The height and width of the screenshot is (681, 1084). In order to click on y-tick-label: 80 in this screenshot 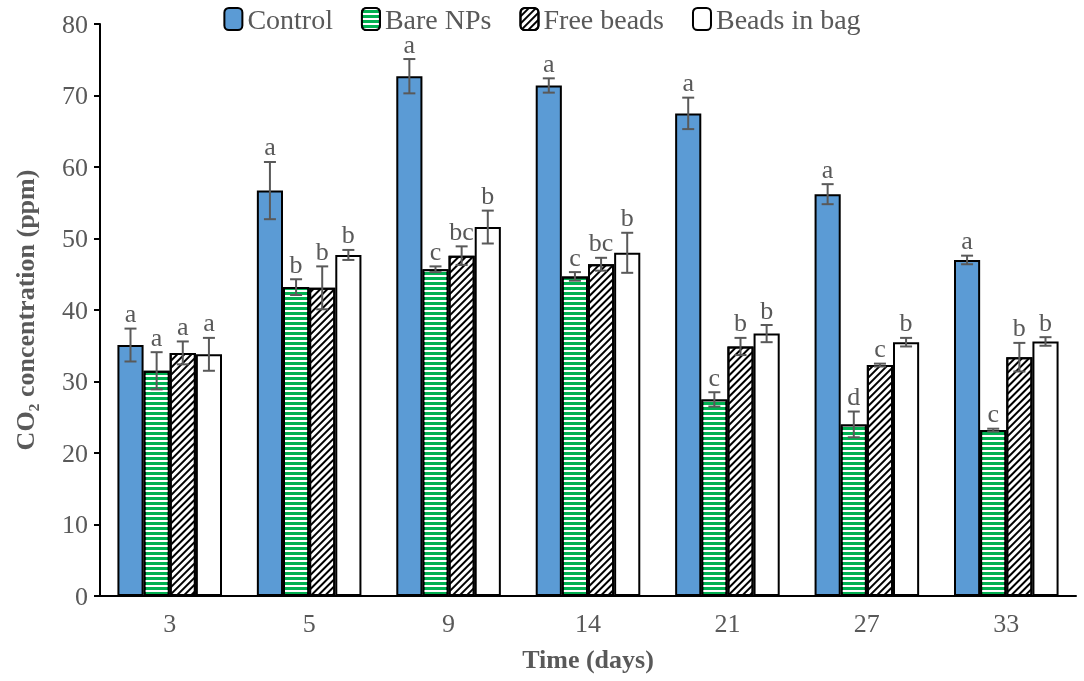, I will do `click(75, 24)`.